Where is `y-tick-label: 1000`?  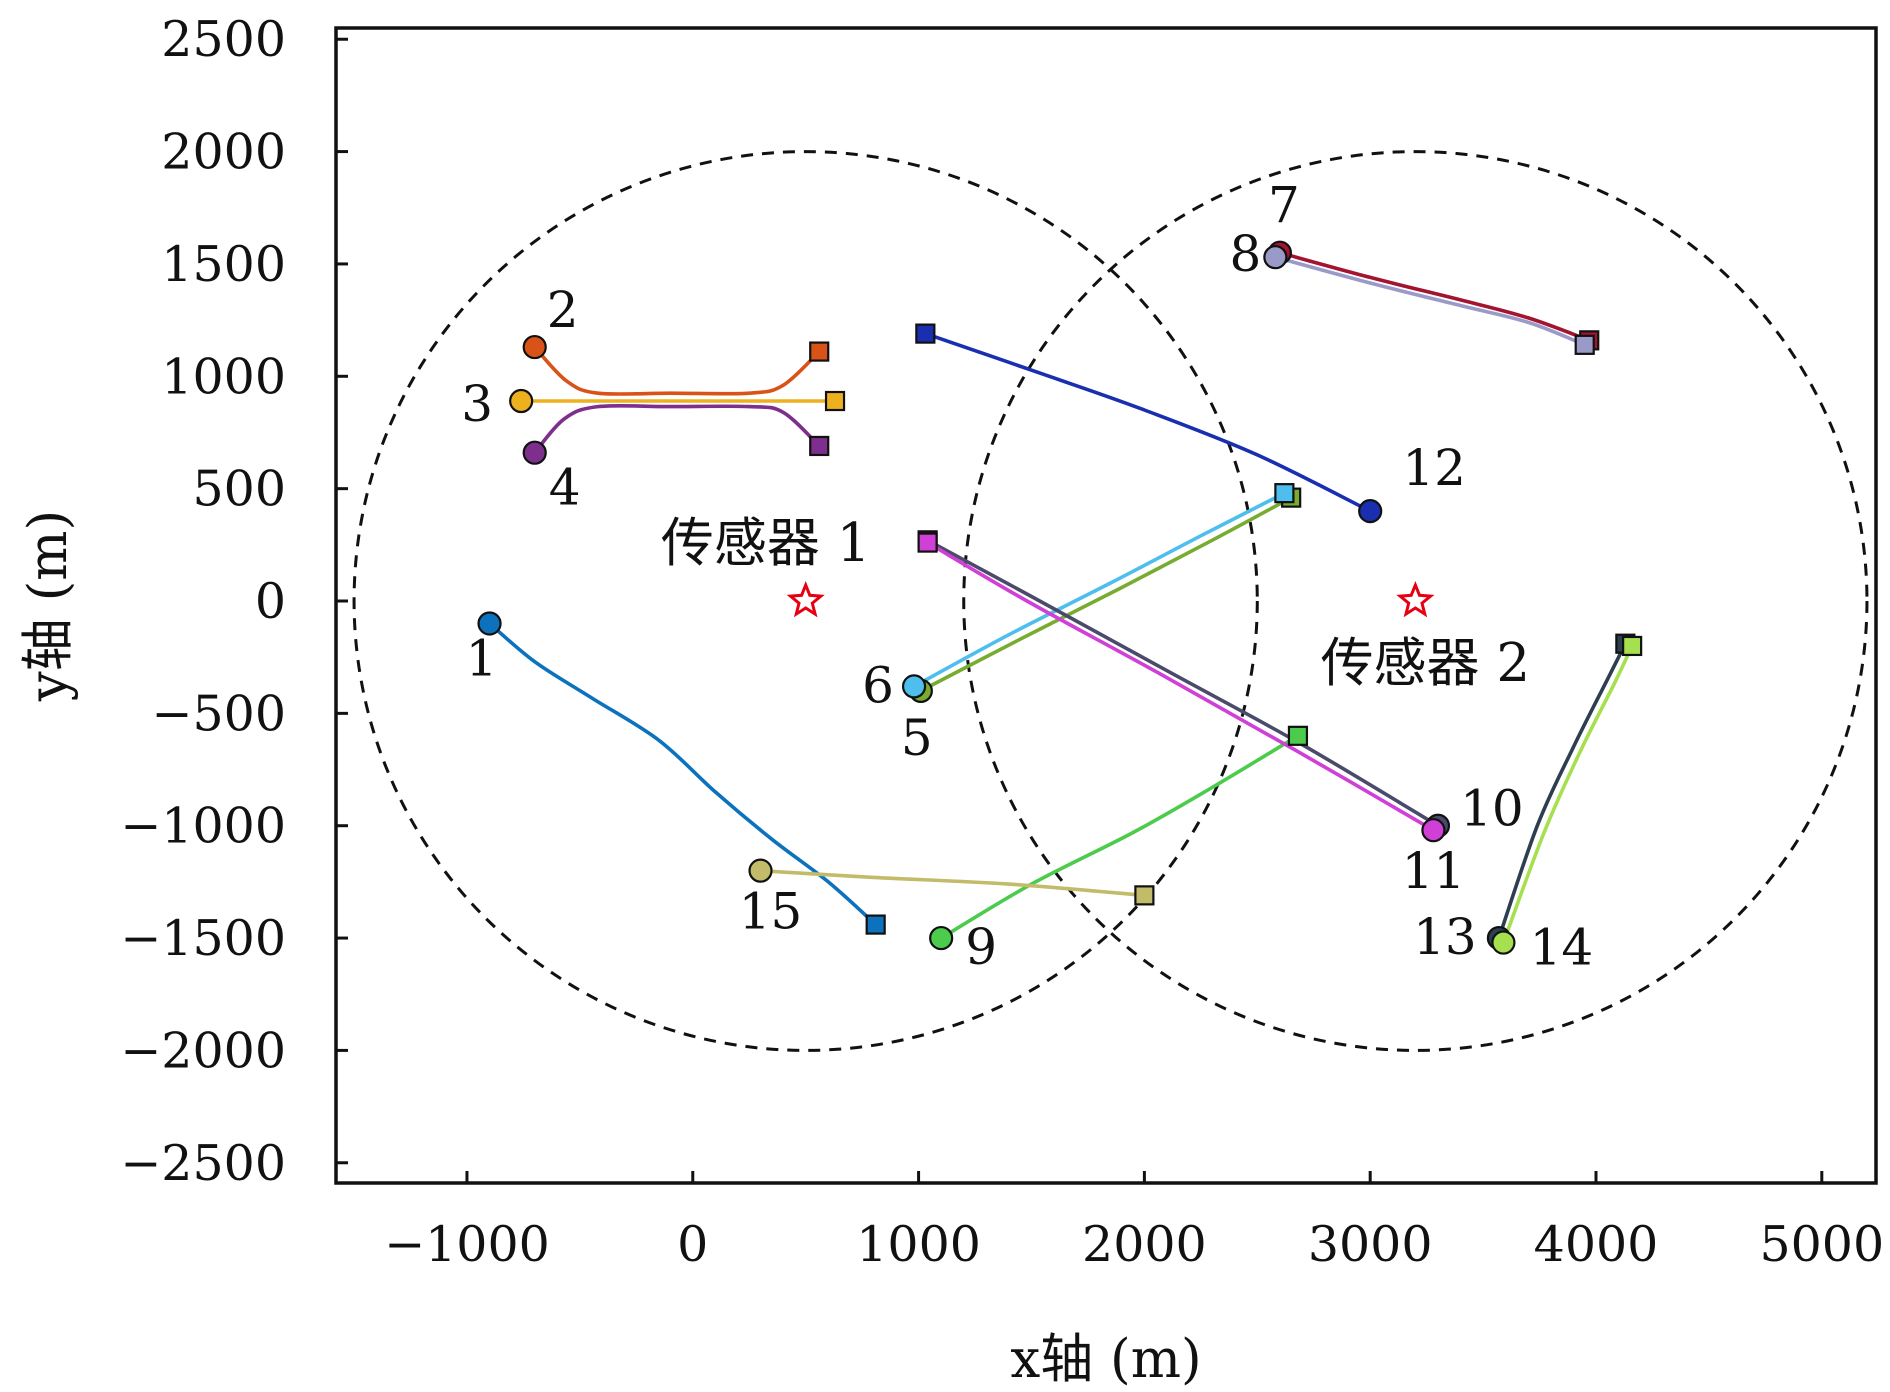
y-tick-label: 1000 is located at coordinates (223, 376).